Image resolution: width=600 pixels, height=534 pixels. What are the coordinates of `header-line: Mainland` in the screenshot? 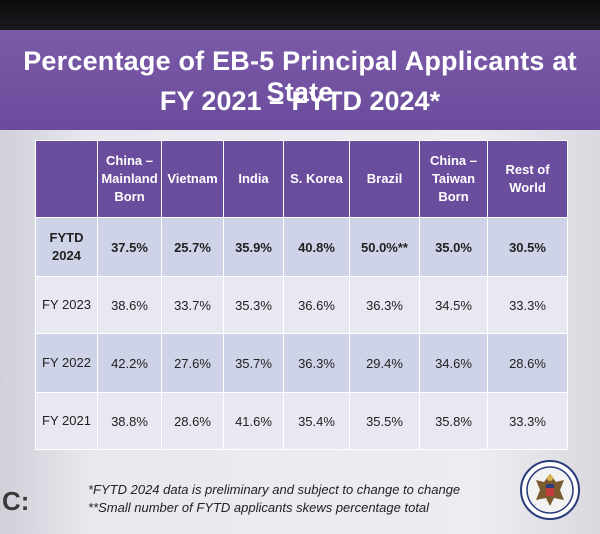 It's located at (129, 178).